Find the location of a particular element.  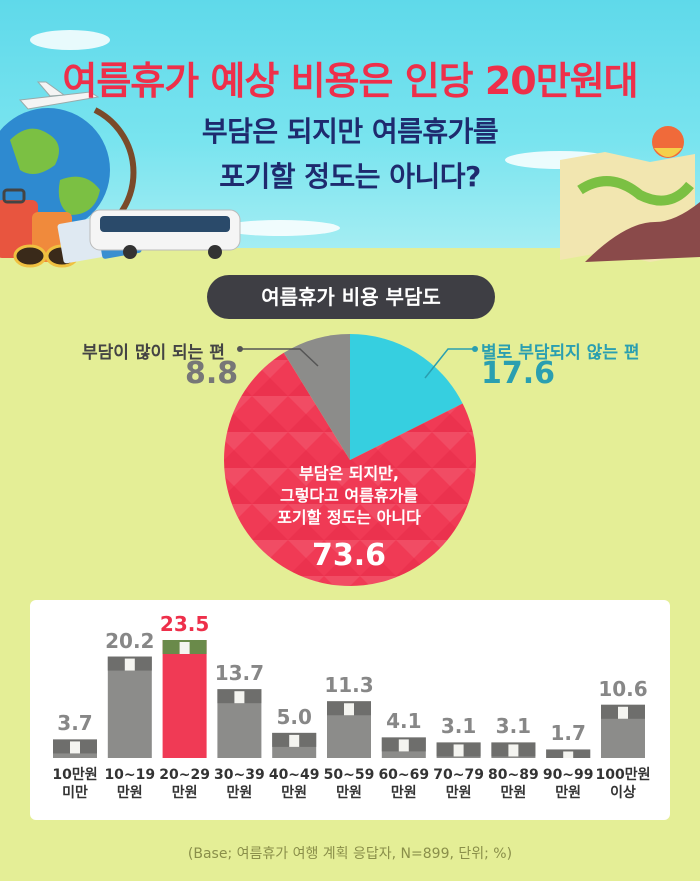

bar-category-line: 80~89 is located at coordinates (513, 775).